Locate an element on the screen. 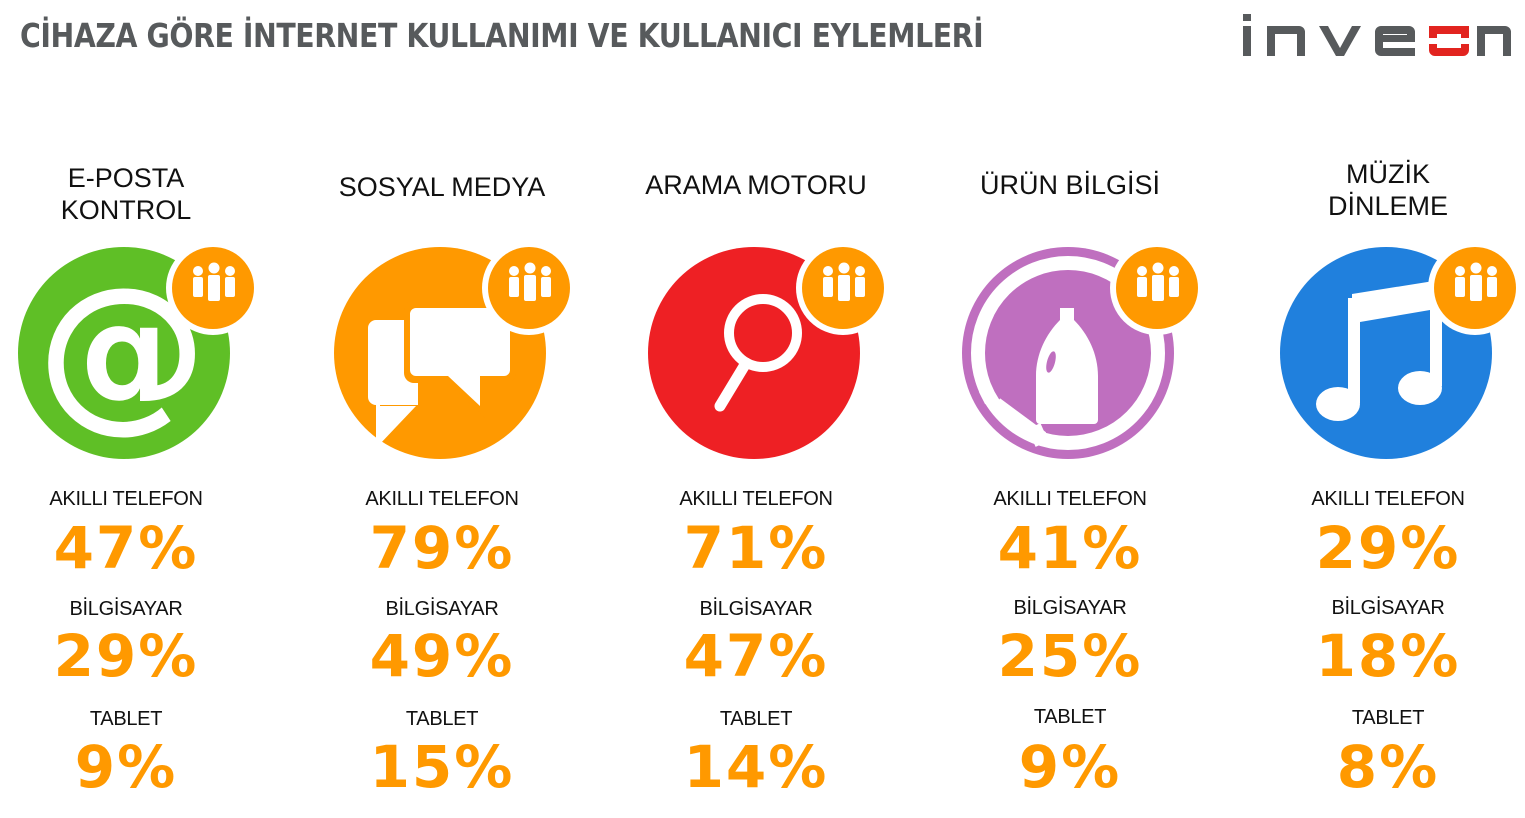 The height and width of the screenshot is (818, 1525). category-label-line2: KONTROL is located at coordinates (126, 210).